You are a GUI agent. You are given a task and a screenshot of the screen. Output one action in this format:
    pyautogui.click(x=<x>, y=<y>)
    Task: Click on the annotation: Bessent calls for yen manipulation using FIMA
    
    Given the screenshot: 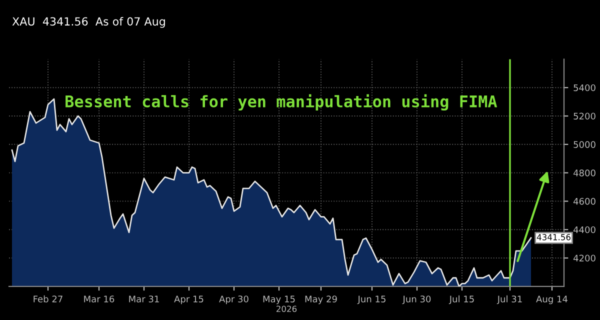 What is the action you would take?
    pyautogui.click(x=282, y=102)
    